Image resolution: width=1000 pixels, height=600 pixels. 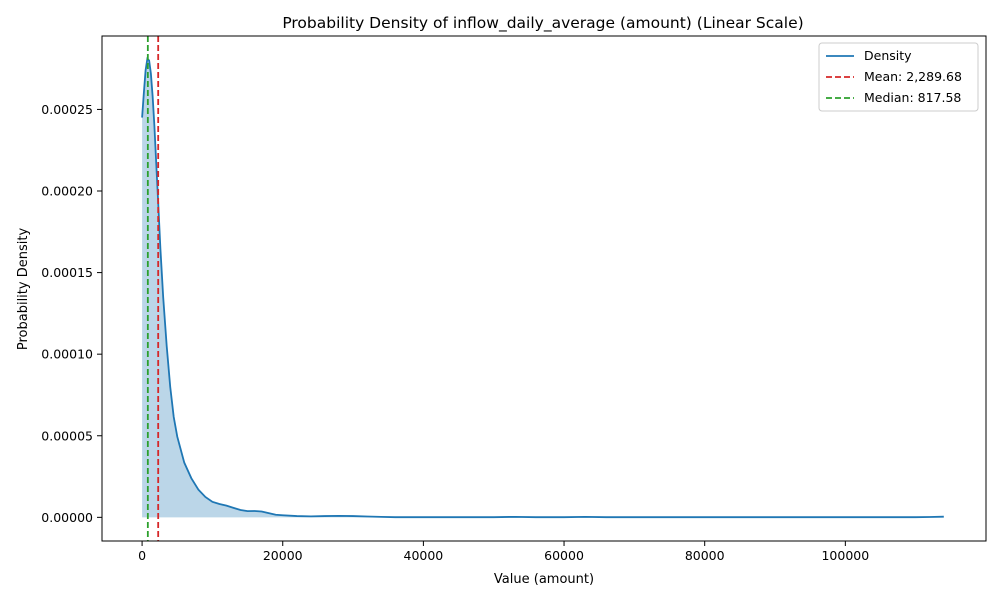 What do you see at coordinates (913, 76) in the screenshot?
I see `legend-label-mean: Mean: 2,289.68` at bounding box center [913, 76].